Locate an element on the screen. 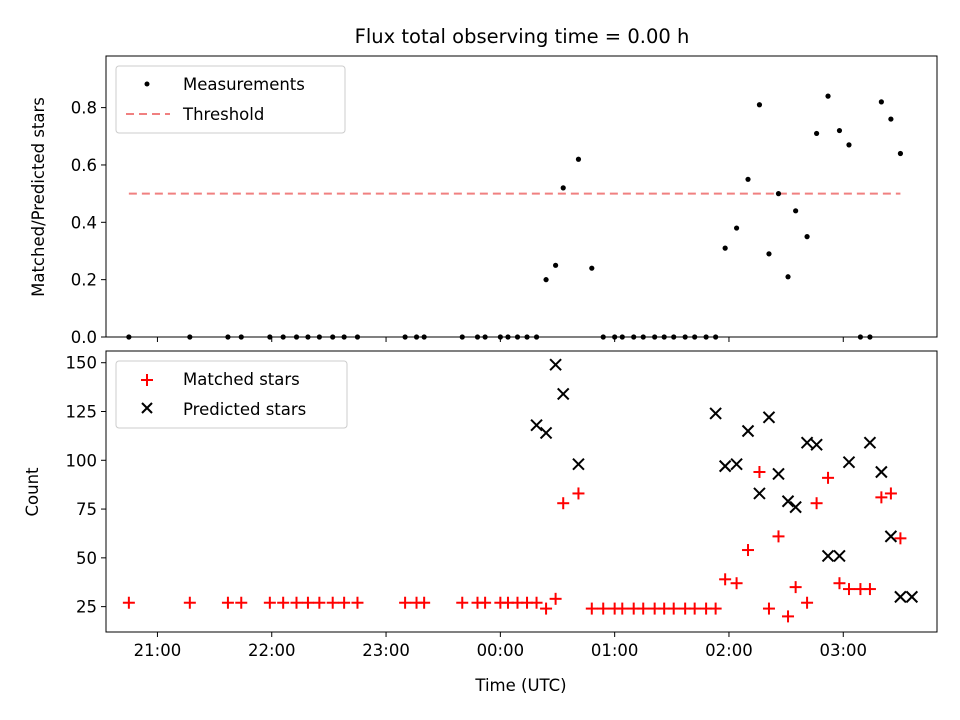 This screenshot has height=720, width=960. bottom-xtick-label: 02:00 is located at coordinates (729, 650).